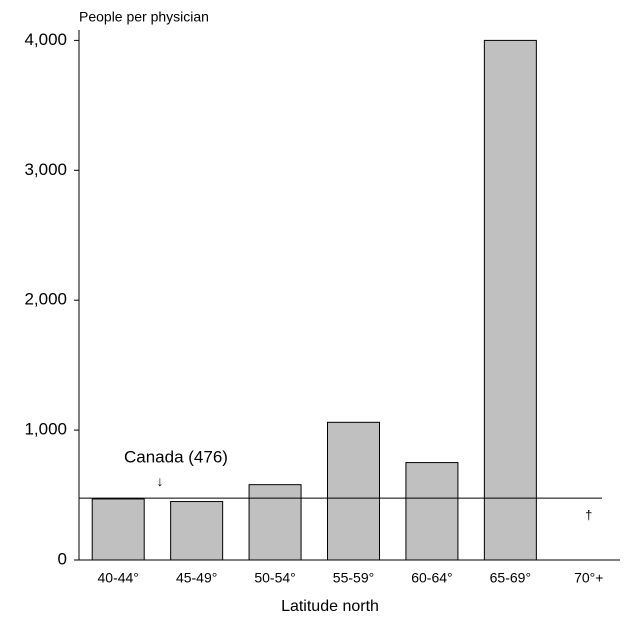  I want to click on x-tick-label: 55-59°, so click(353, 578).